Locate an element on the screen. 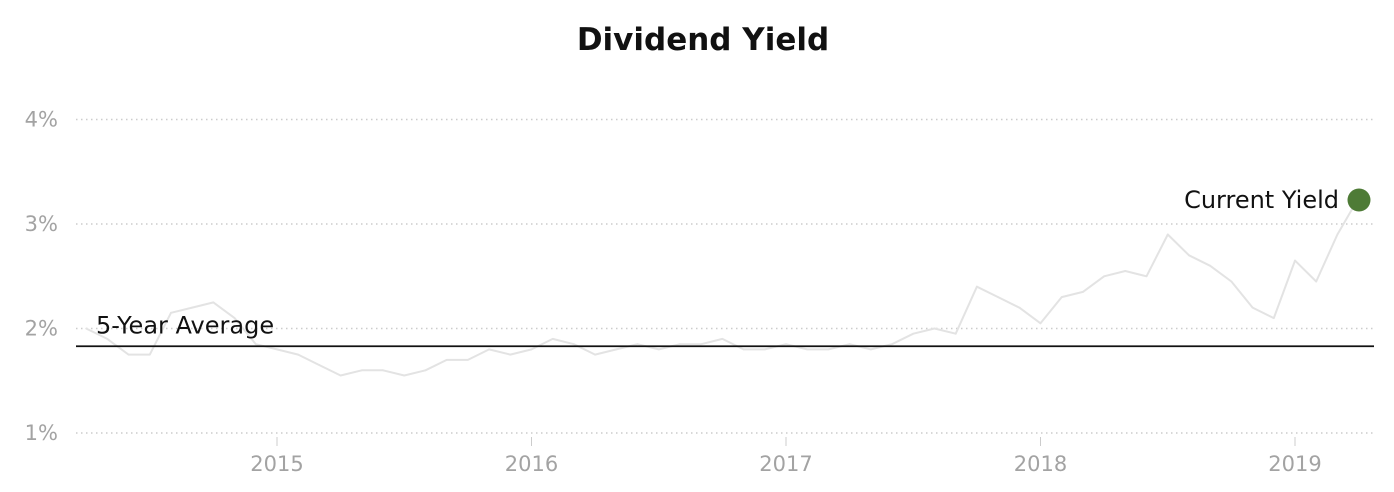 The image size is (1394, 492). reference-layer: 5-Year Average is located at coordinates (725, 329).